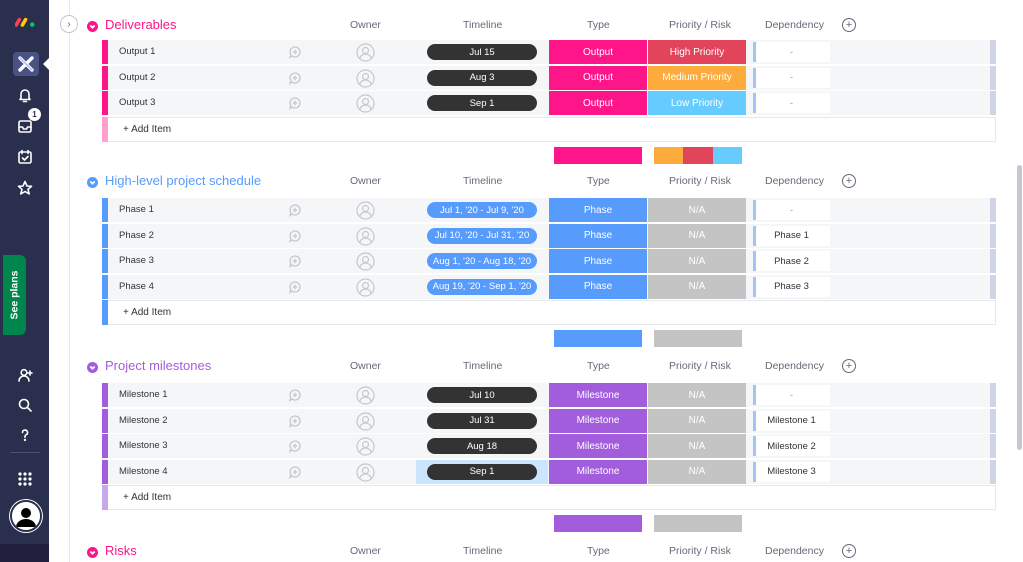  What do you see at coordinates (69, 24) in the screenshot?
I see `expand-panel-button: ›` at bounding box center [69, 24].